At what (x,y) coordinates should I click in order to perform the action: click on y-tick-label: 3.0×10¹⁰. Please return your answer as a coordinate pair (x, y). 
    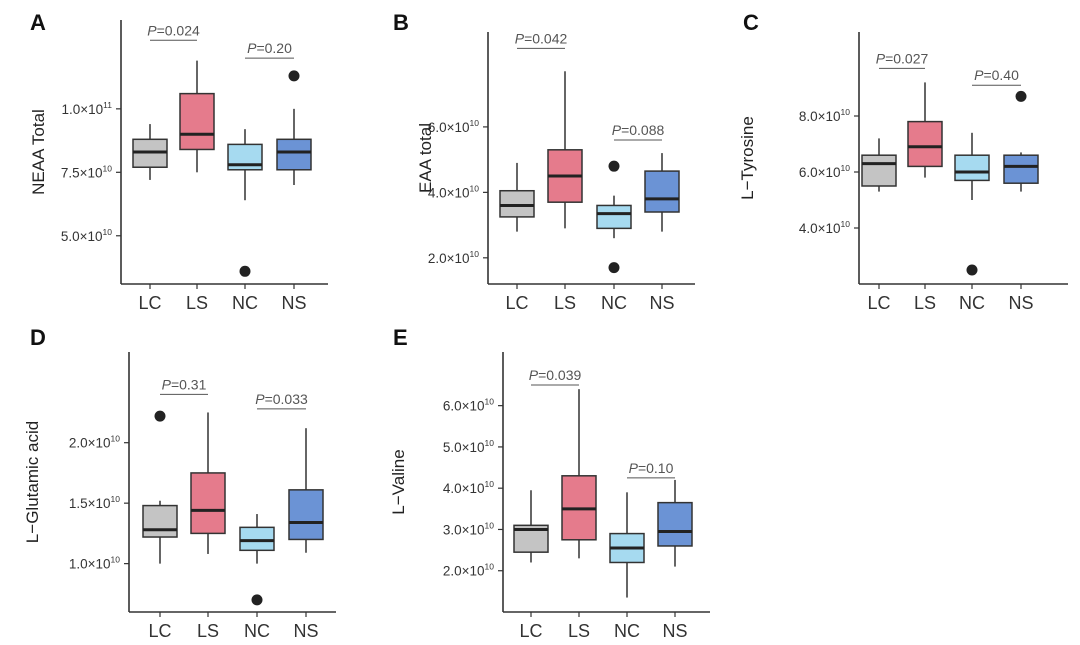
    Looking at the image, I should click on (468, 528).